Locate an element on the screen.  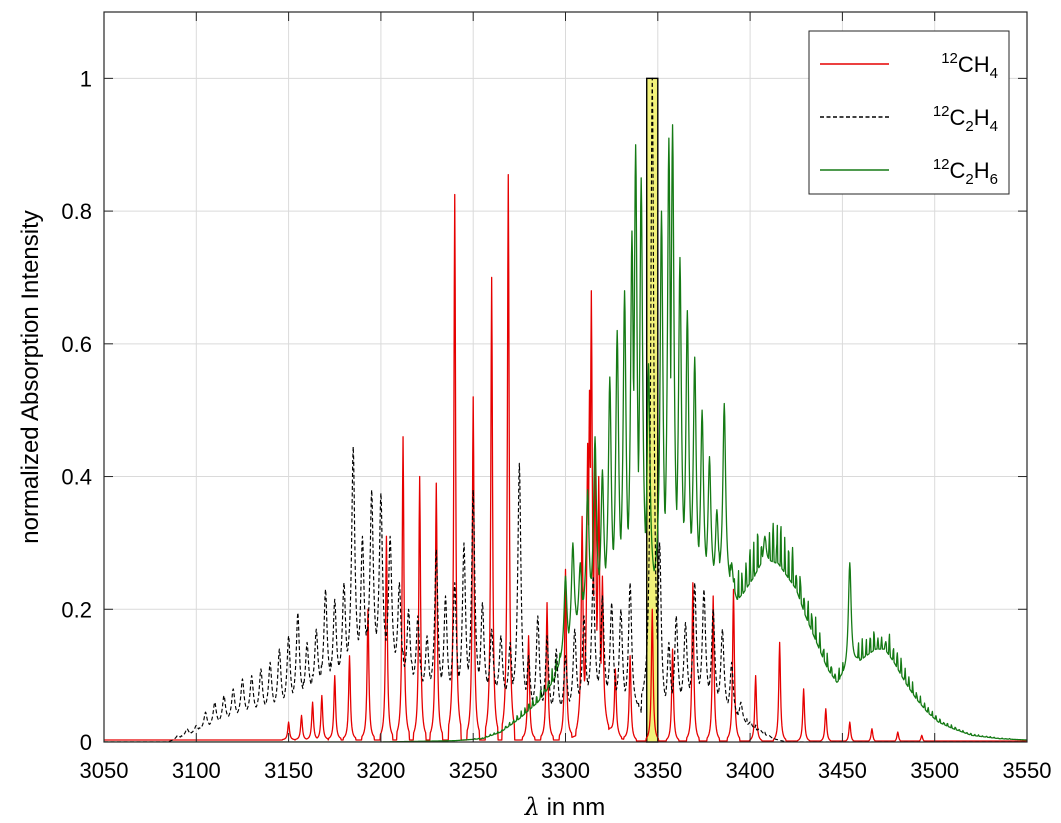
x-tick-label: 3300 is located at coordinates (565, 770).